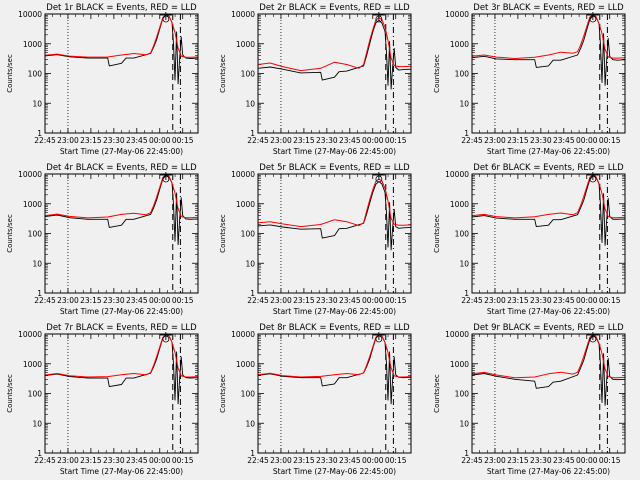  Describe the element at coordinates (334, 8) in the screenshot. I see `panel-title: Det 2r BLACK = Events, RED = LLD` at that location.